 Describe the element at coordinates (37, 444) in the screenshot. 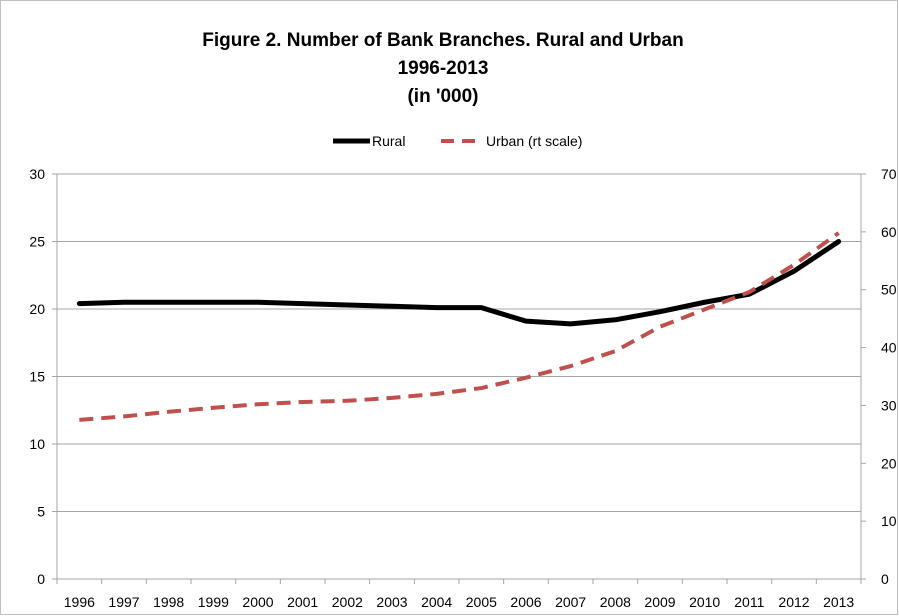

I see `y-left-tick-label: 10` at that location.